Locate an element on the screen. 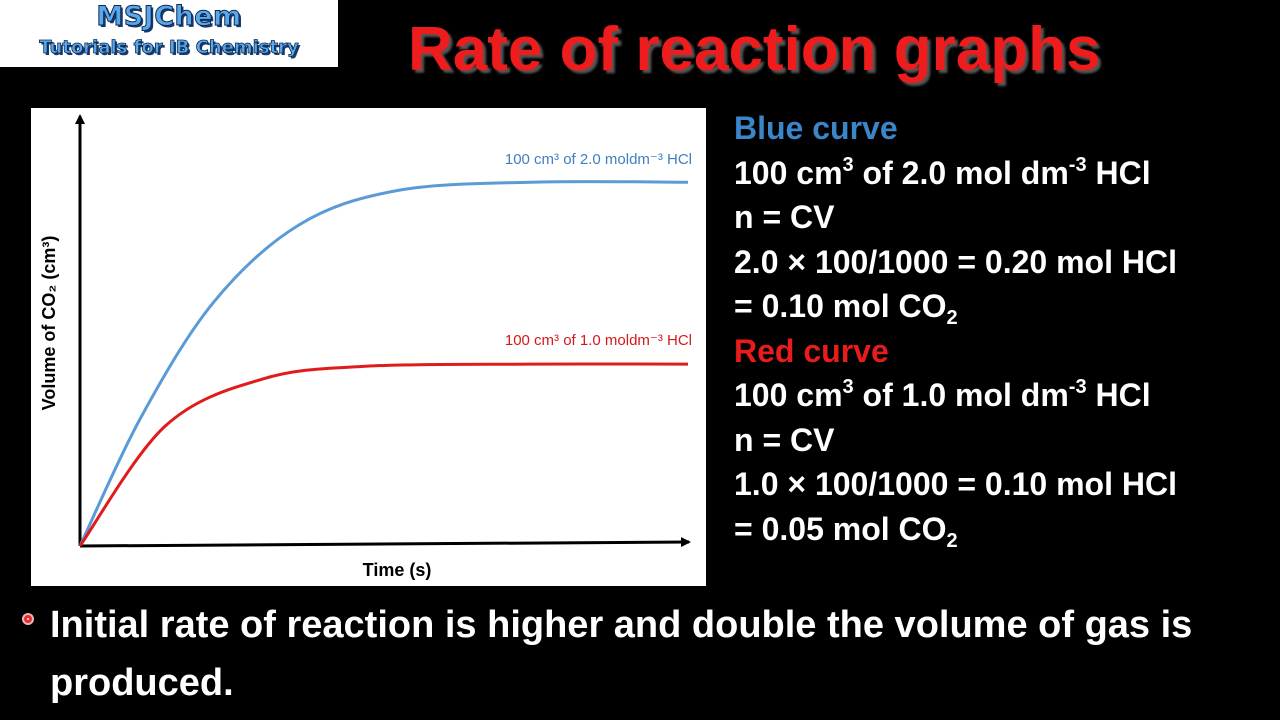 Image resolution: width=1280 pixels, height=720 pixels. logo-subtitle: Tutorials for IB Chemistry is located at coordinates (169, 48).